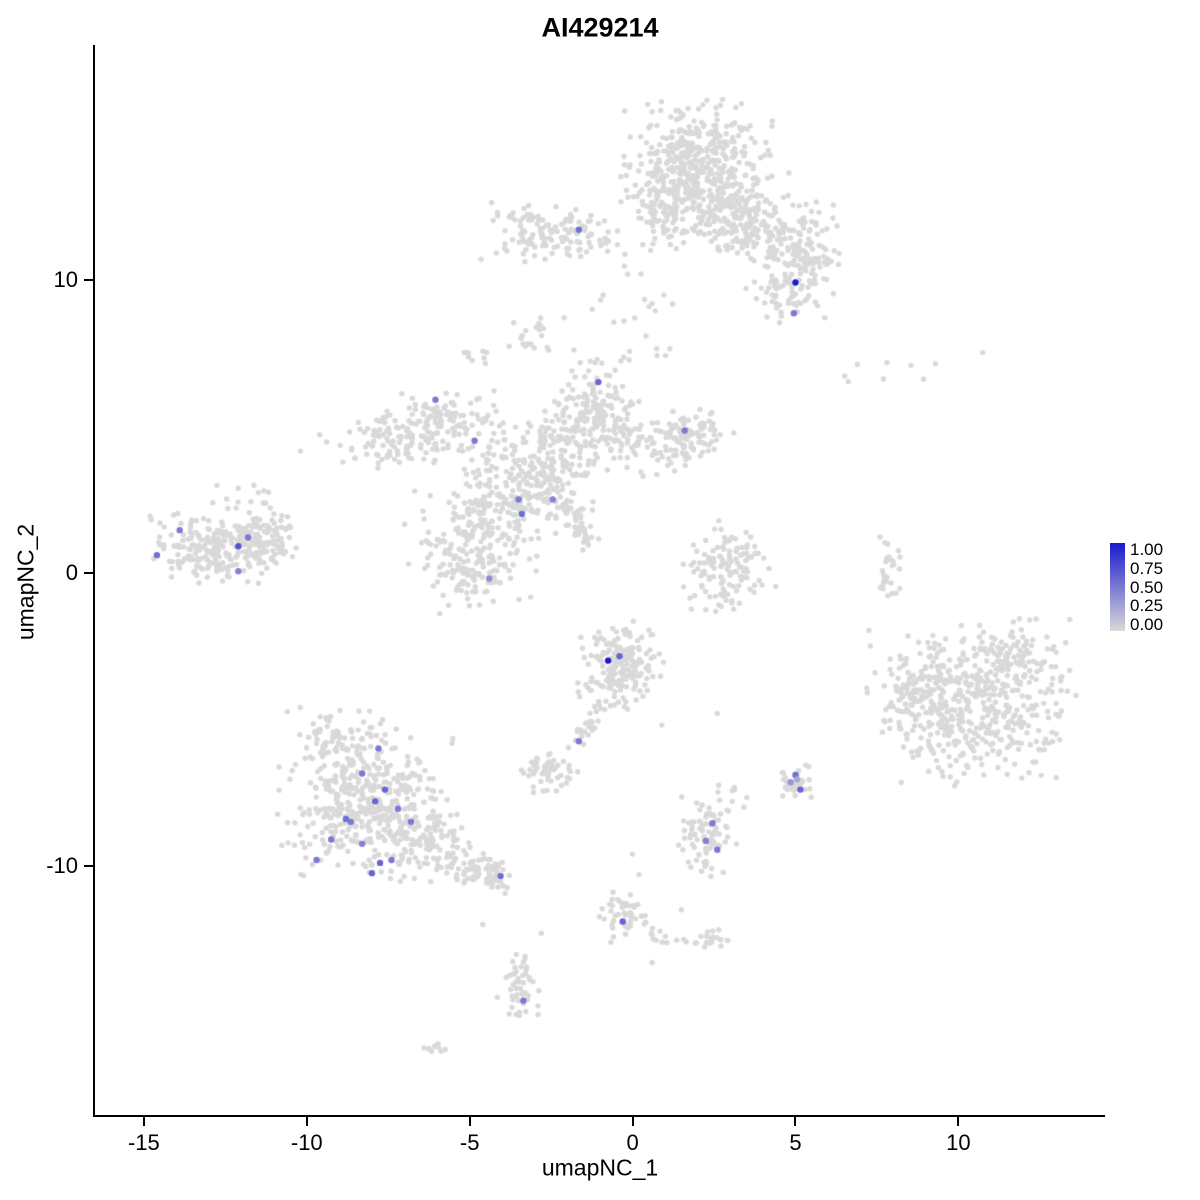 The image size is (1200, 1200). I want to click on x-axis-label: umapNC_1, so click(600, 1167).